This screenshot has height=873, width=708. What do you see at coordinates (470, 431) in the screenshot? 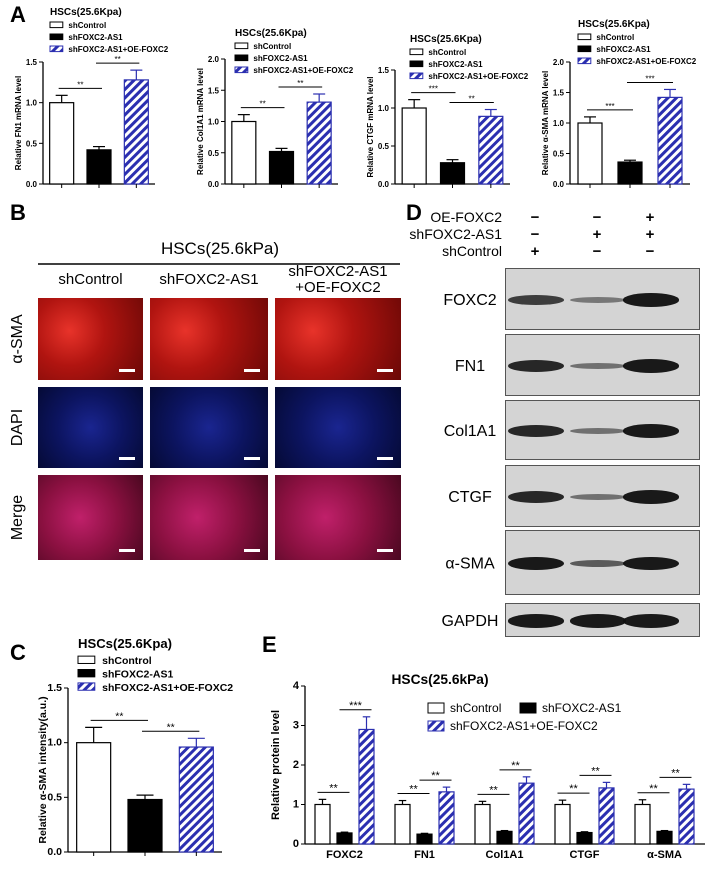
I see `panel-d-blot-label: Col1A1` at bounding box center [470, 431].